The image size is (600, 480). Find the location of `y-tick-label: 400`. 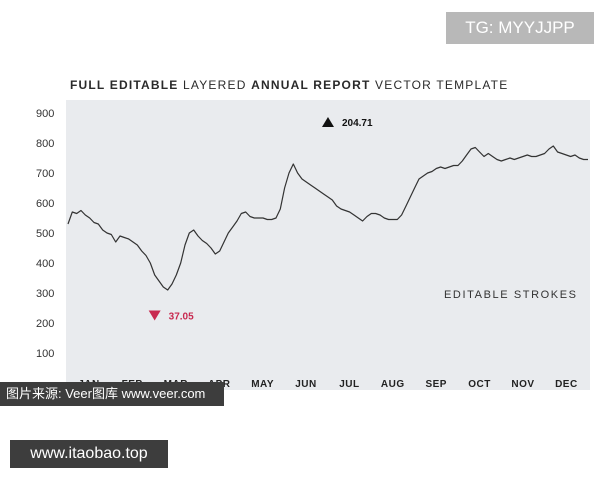

y-tick-label: 400 is located at coordinates (45, 264).